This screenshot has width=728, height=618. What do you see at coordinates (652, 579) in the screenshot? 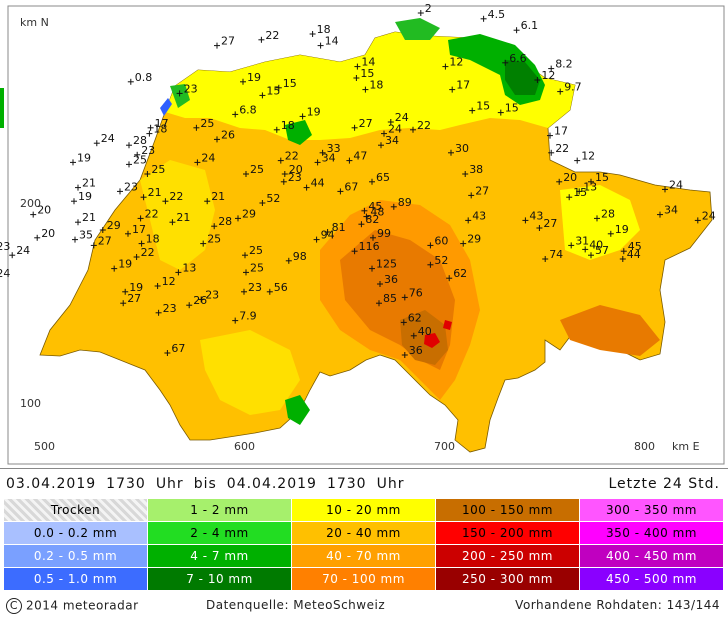
I see `legend-cell: 450 - 500 mm` at bounding box center [652, 579].